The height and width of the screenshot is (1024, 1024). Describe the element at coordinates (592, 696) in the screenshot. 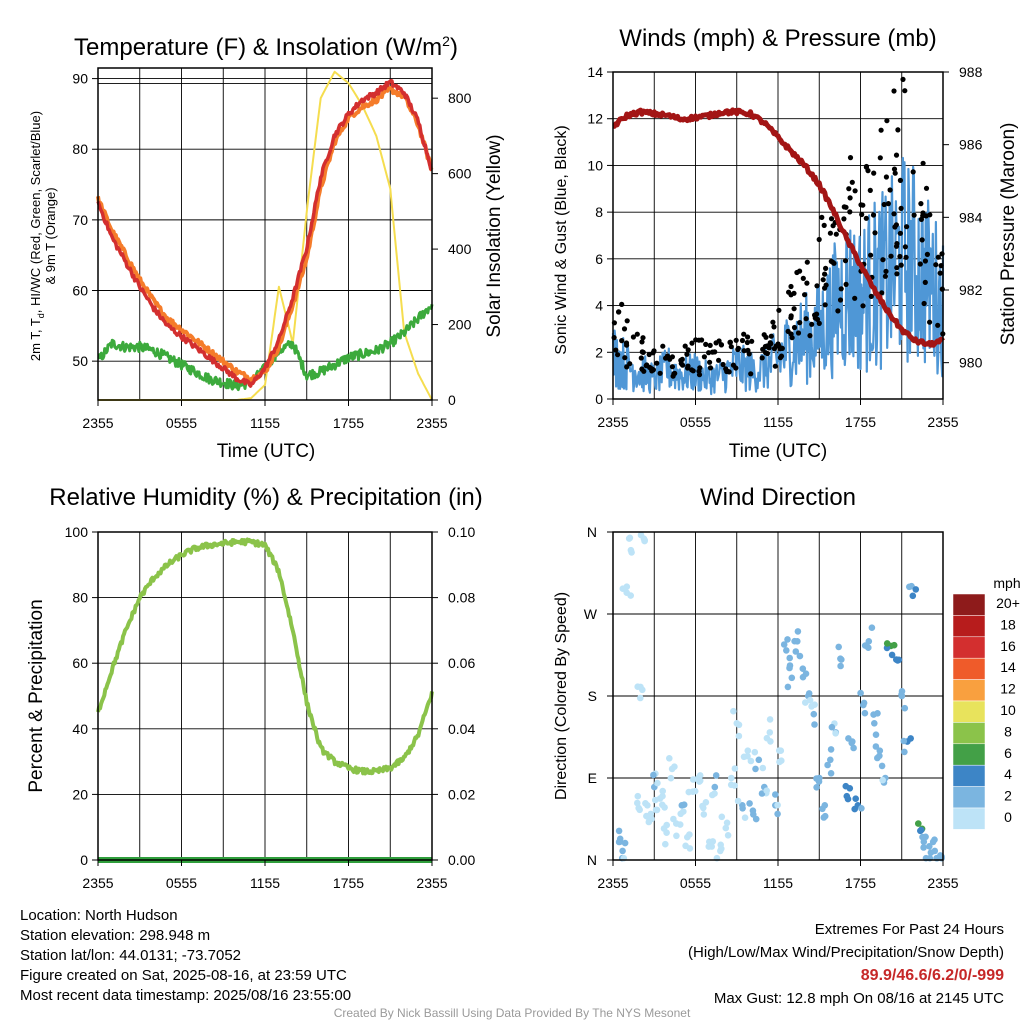

I see `y-tick-label: S` at that location.